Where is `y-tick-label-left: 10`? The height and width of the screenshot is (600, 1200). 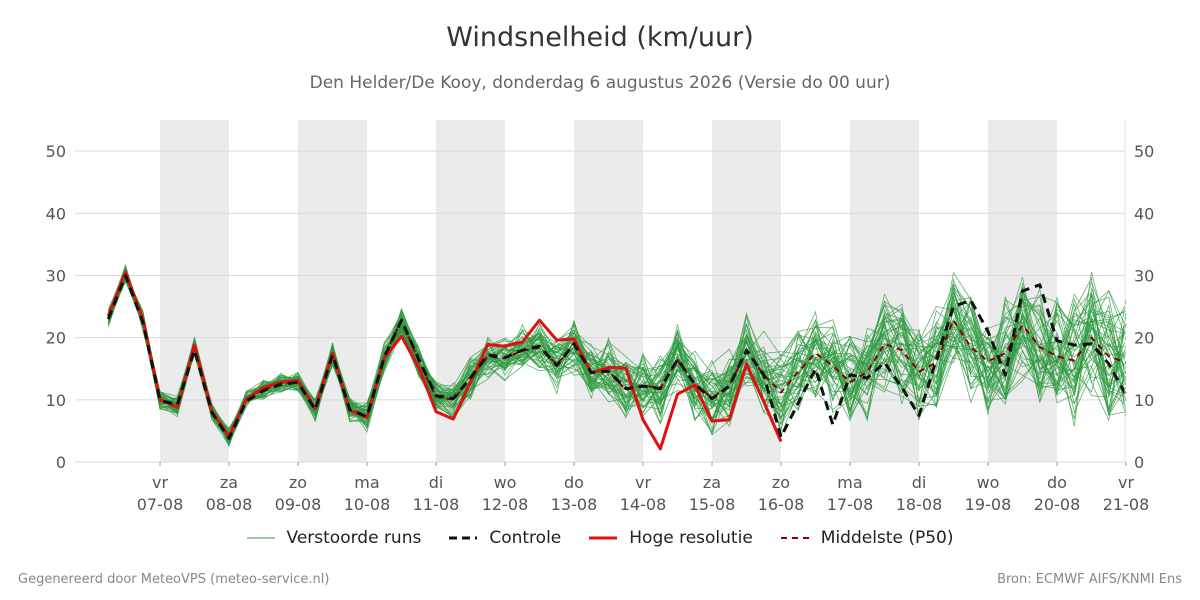 y-tick-label-left: 10 is located at coordinates (56, 400).